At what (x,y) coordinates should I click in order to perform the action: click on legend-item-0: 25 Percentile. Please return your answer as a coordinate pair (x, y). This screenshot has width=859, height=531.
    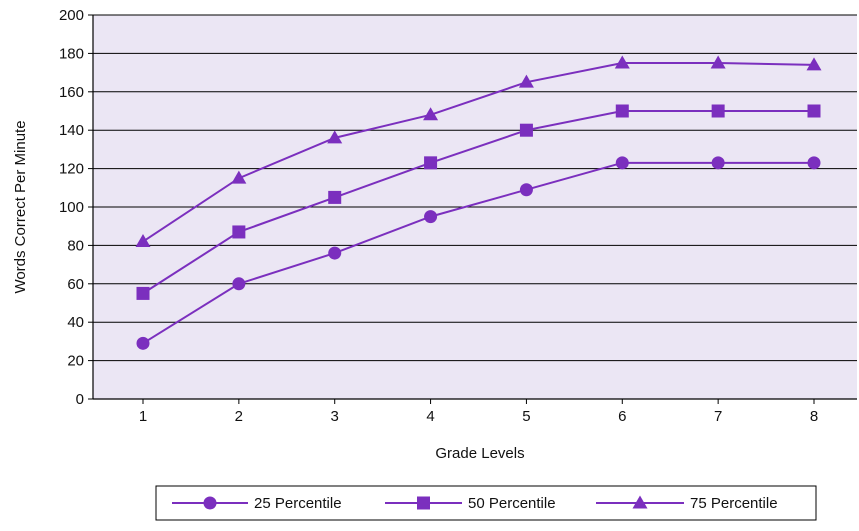
    Looking at the image, I should click on (257, 503).